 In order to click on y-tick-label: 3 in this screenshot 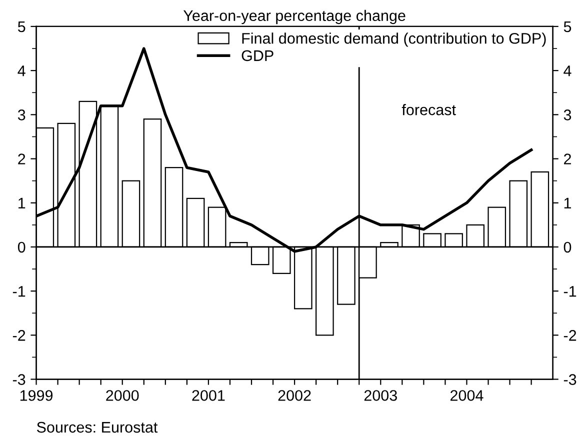, I will do `click(22, 115)`.